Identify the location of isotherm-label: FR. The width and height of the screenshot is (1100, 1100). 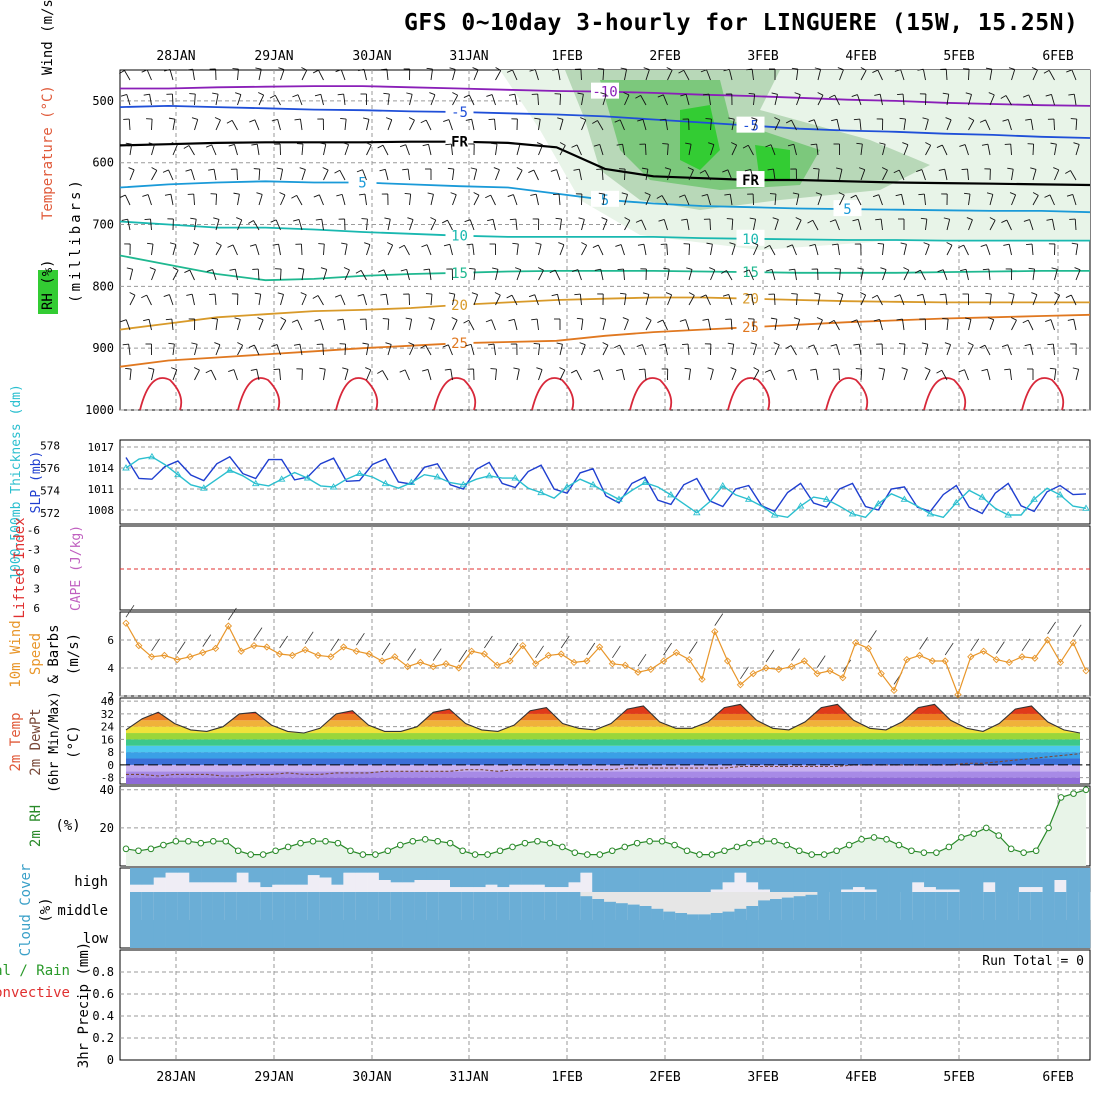
(459, 143).